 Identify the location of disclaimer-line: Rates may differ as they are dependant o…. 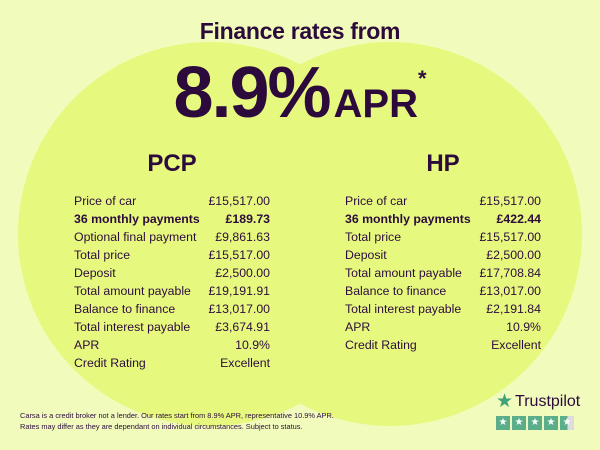
(161, 426).